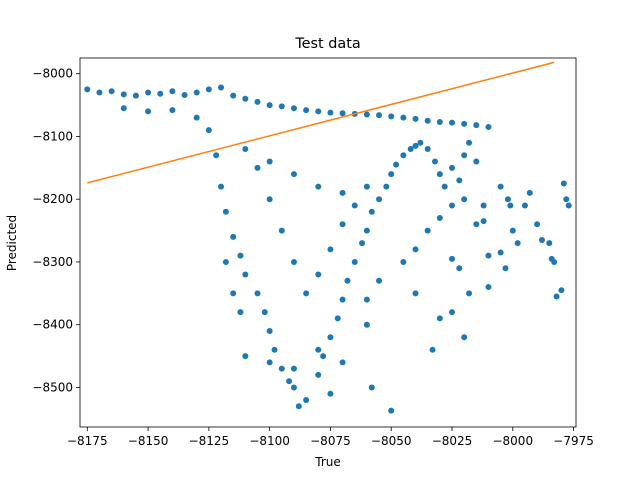 This screenshot has height=480, width=640. Describe the element at coordinates (209, 441) in the screenshot. I see `x-tick-label: −8125` at that location.